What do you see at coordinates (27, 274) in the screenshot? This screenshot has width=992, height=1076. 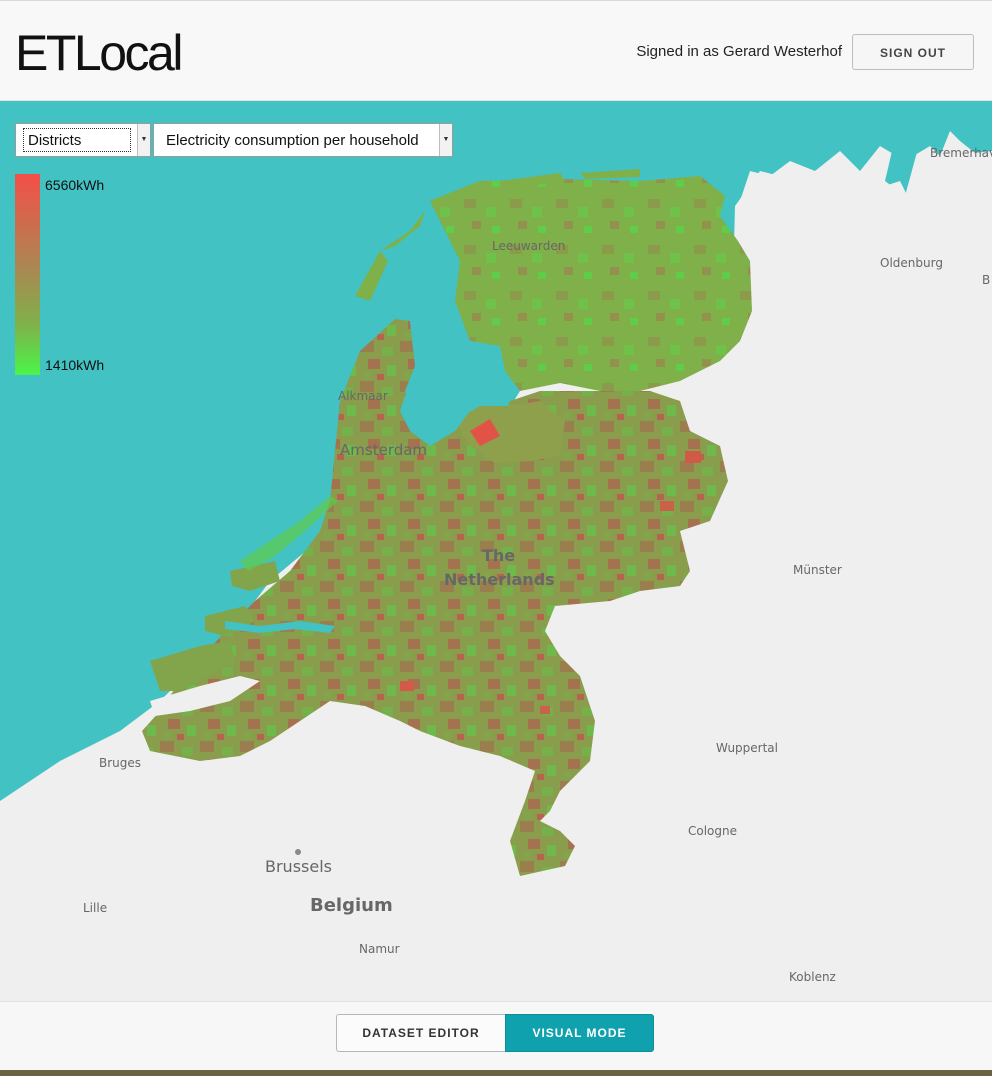 I see `legend-gradient` at bounding box center [27, 274].